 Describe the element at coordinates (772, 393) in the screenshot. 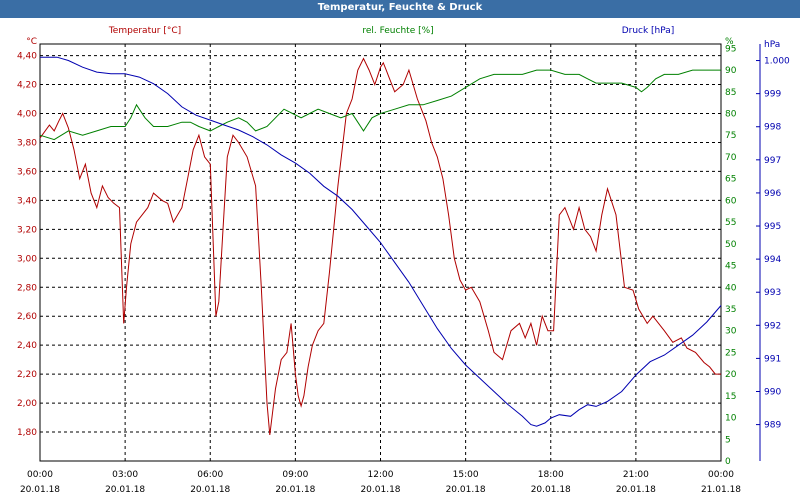

I see `pressure-axis-tick: 990` at that location.